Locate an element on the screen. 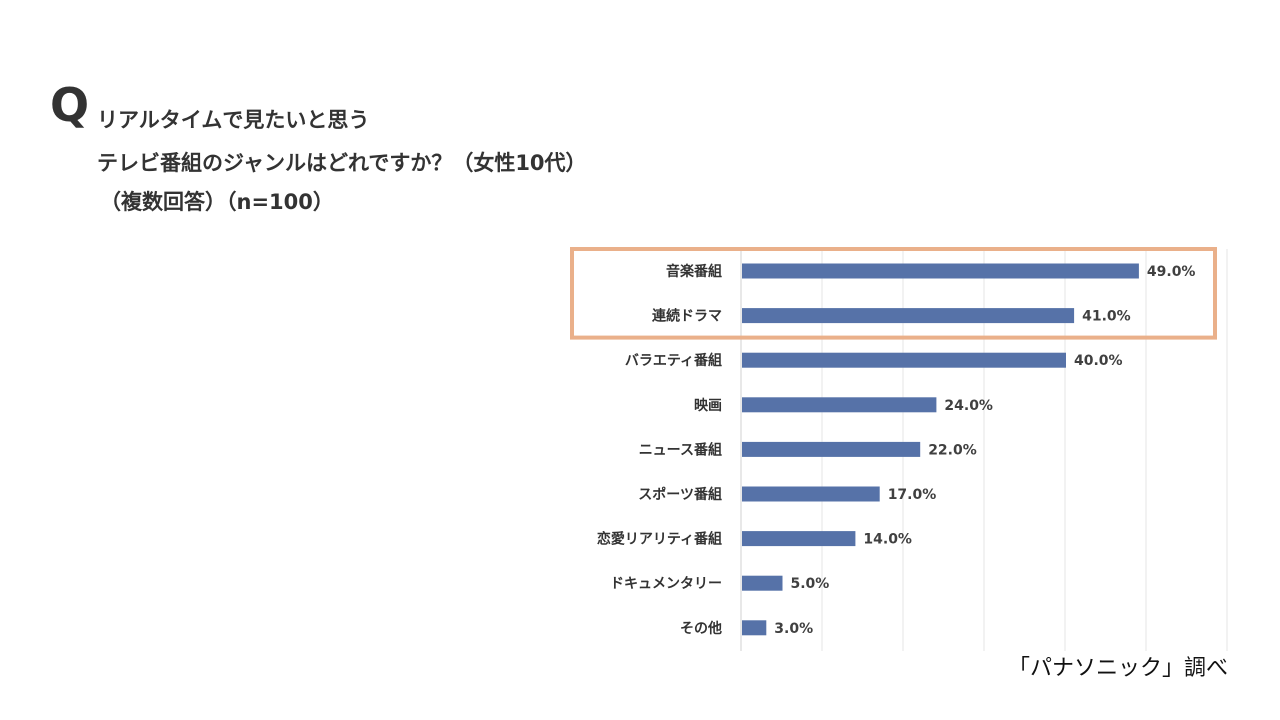 The height and width of the screenshot is (720, 1280). category-label: ドキュメンタリー is located at coordinates (666, 584).